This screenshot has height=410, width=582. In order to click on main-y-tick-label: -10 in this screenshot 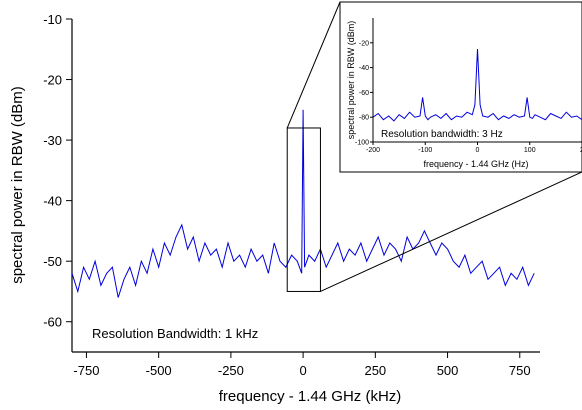, I will do `click(52, 19)`.